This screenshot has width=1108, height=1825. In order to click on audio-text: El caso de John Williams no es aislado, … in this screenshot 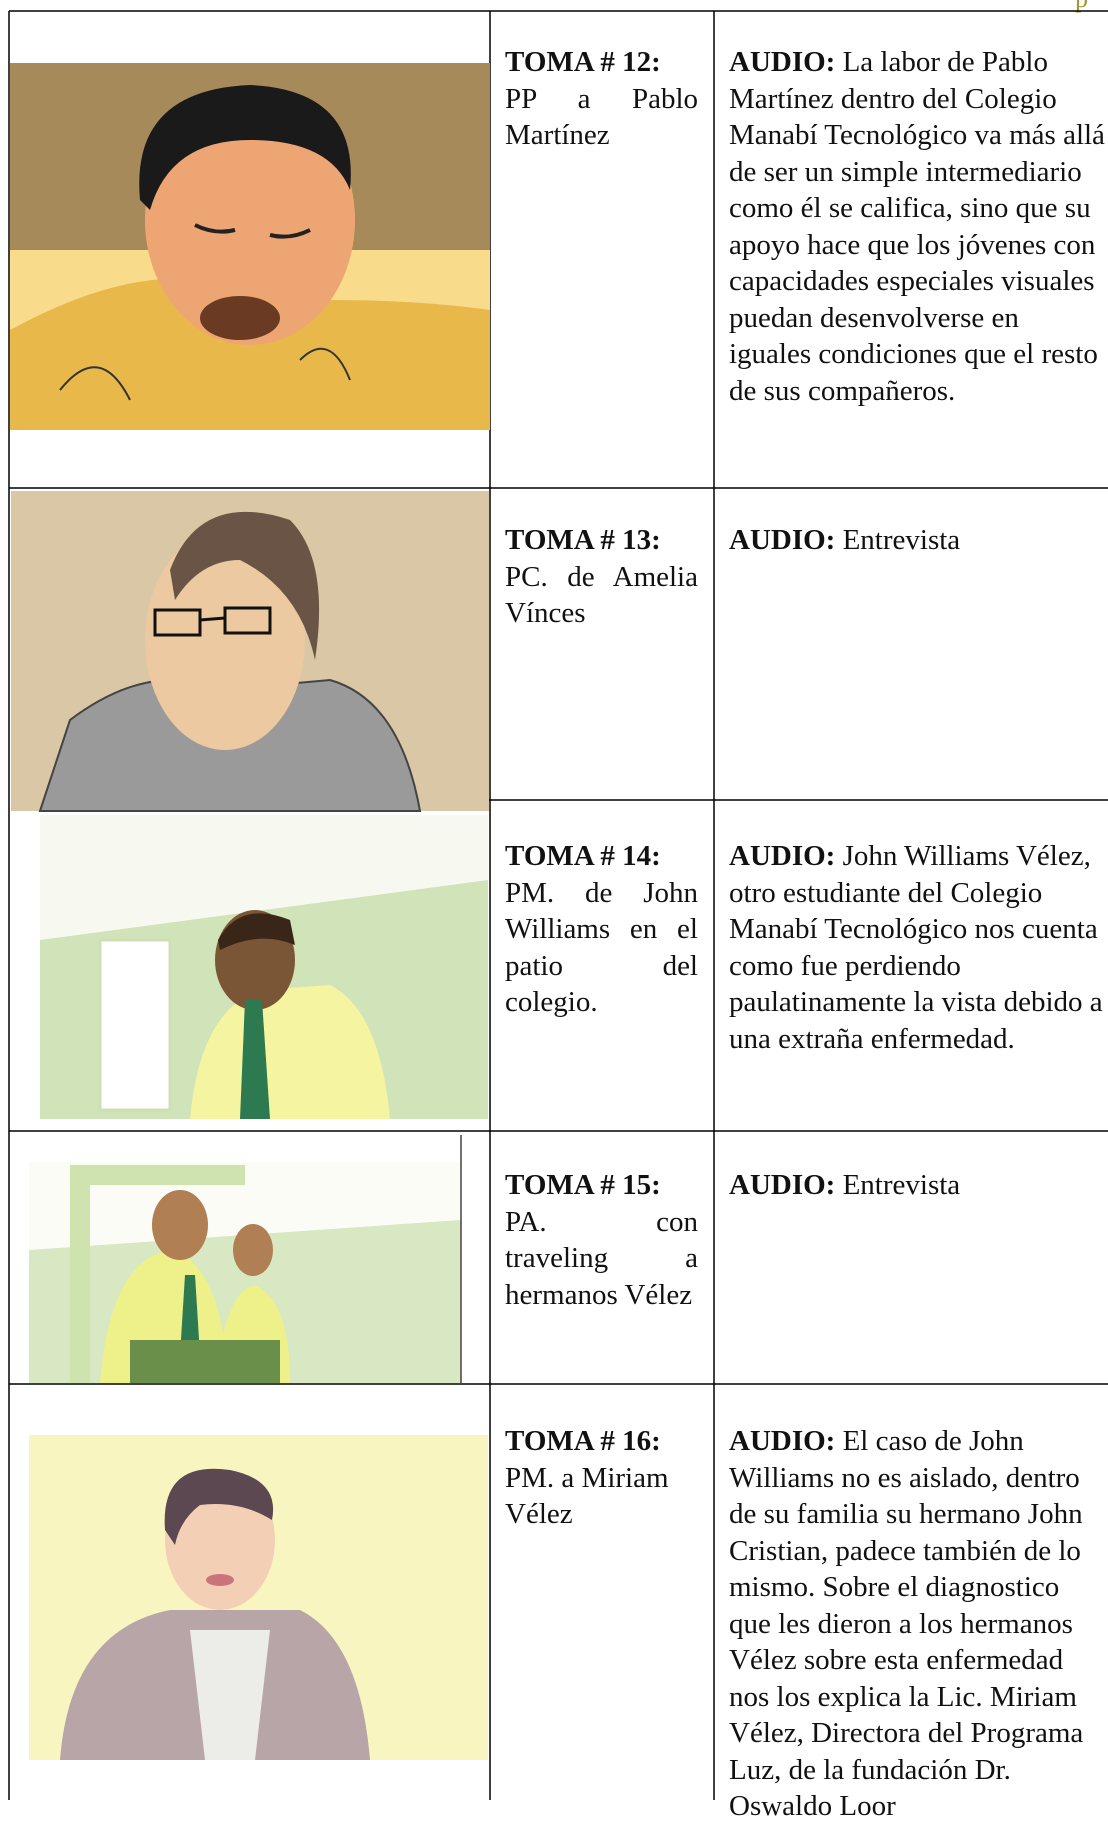, I will do `click(906, 1623)`.